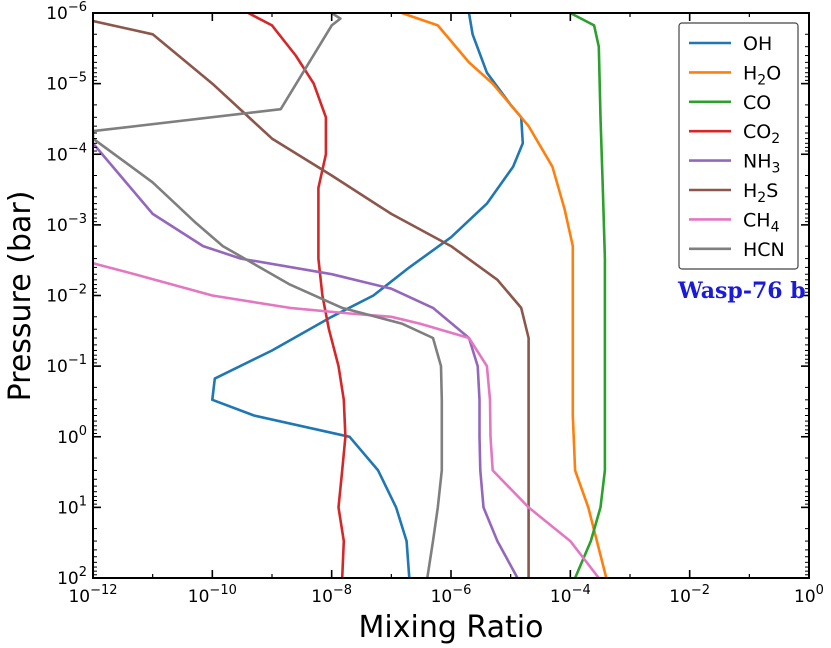  What do you see at coordinates (20, 296) in the screenshot?
I see `y-axis-label: Pressure (bar)` at bounding box center [20, 296].